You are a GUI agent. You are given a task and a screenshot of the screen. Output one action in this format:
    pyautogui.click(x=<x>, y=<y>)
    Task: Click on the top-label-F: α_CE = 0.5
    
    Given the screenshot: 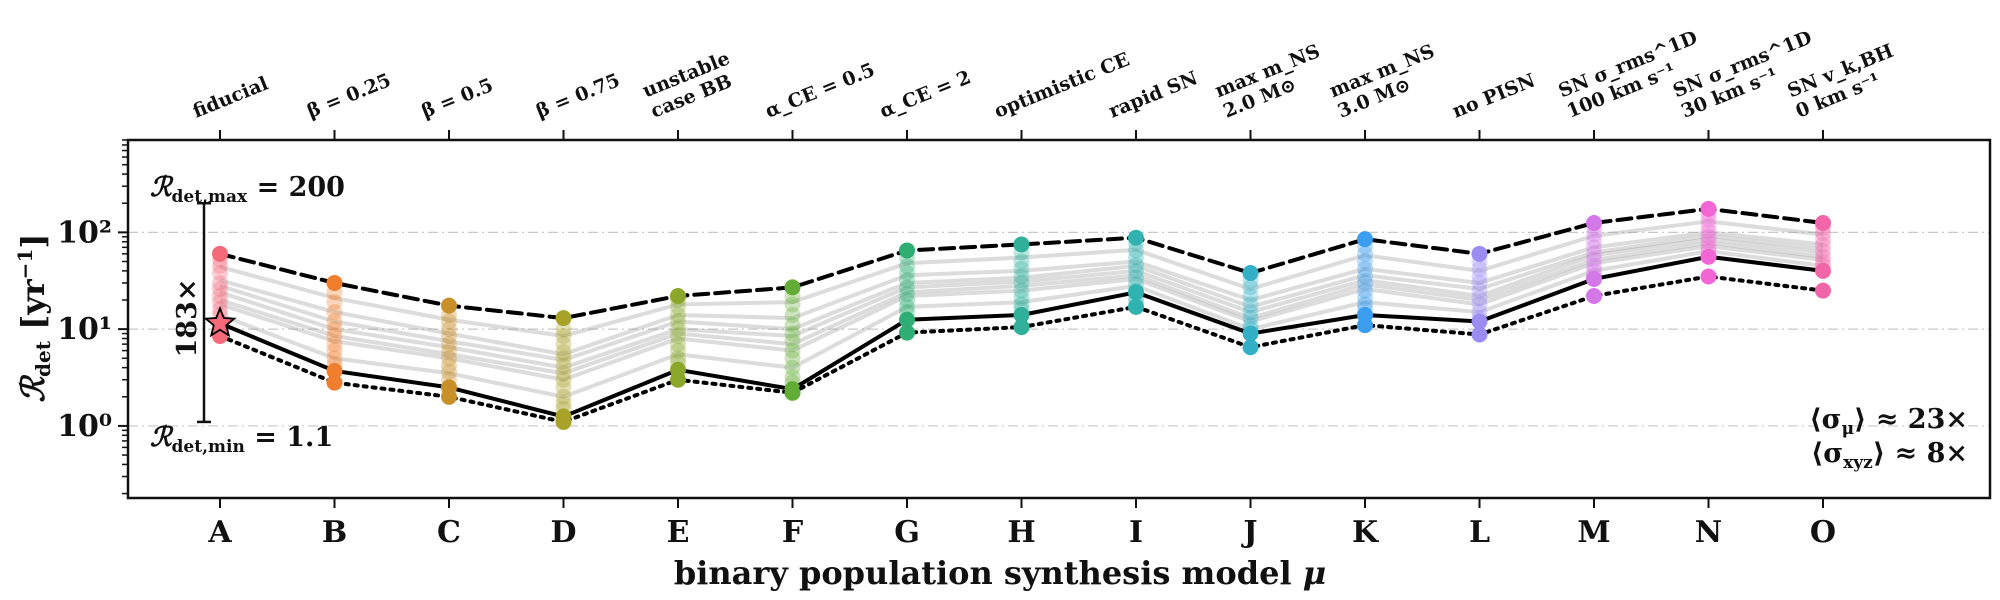 What is the action you would take?
    pyautogui.click(x=820, y=91)
    